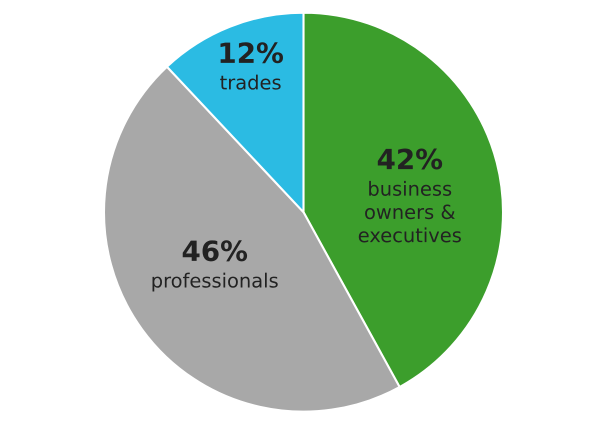  Describe the element at coordinates (250, 82) in the screenshot. I see `slice-label: trades` at that location.